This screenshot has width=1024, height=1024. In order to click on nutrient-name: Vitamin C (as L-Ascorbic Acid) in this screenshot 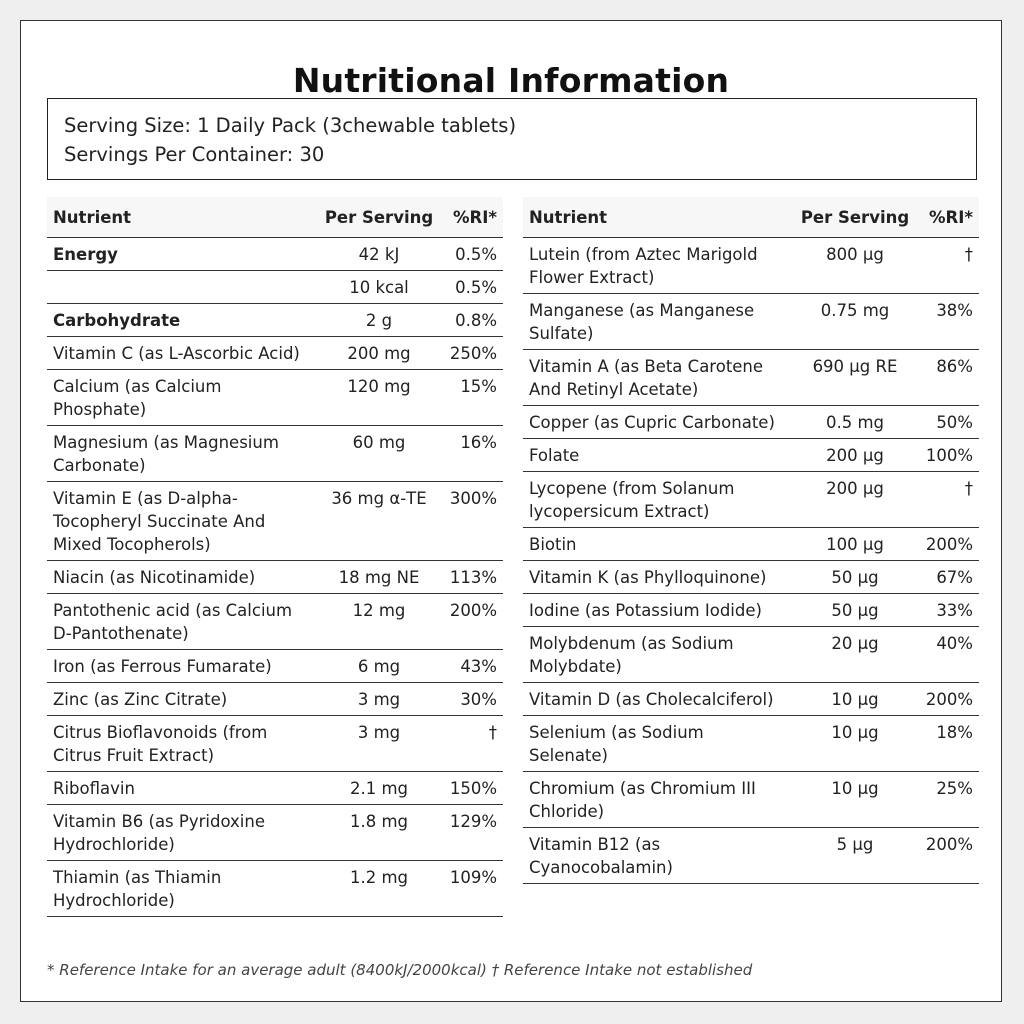, I will do `click(182, 353)`.